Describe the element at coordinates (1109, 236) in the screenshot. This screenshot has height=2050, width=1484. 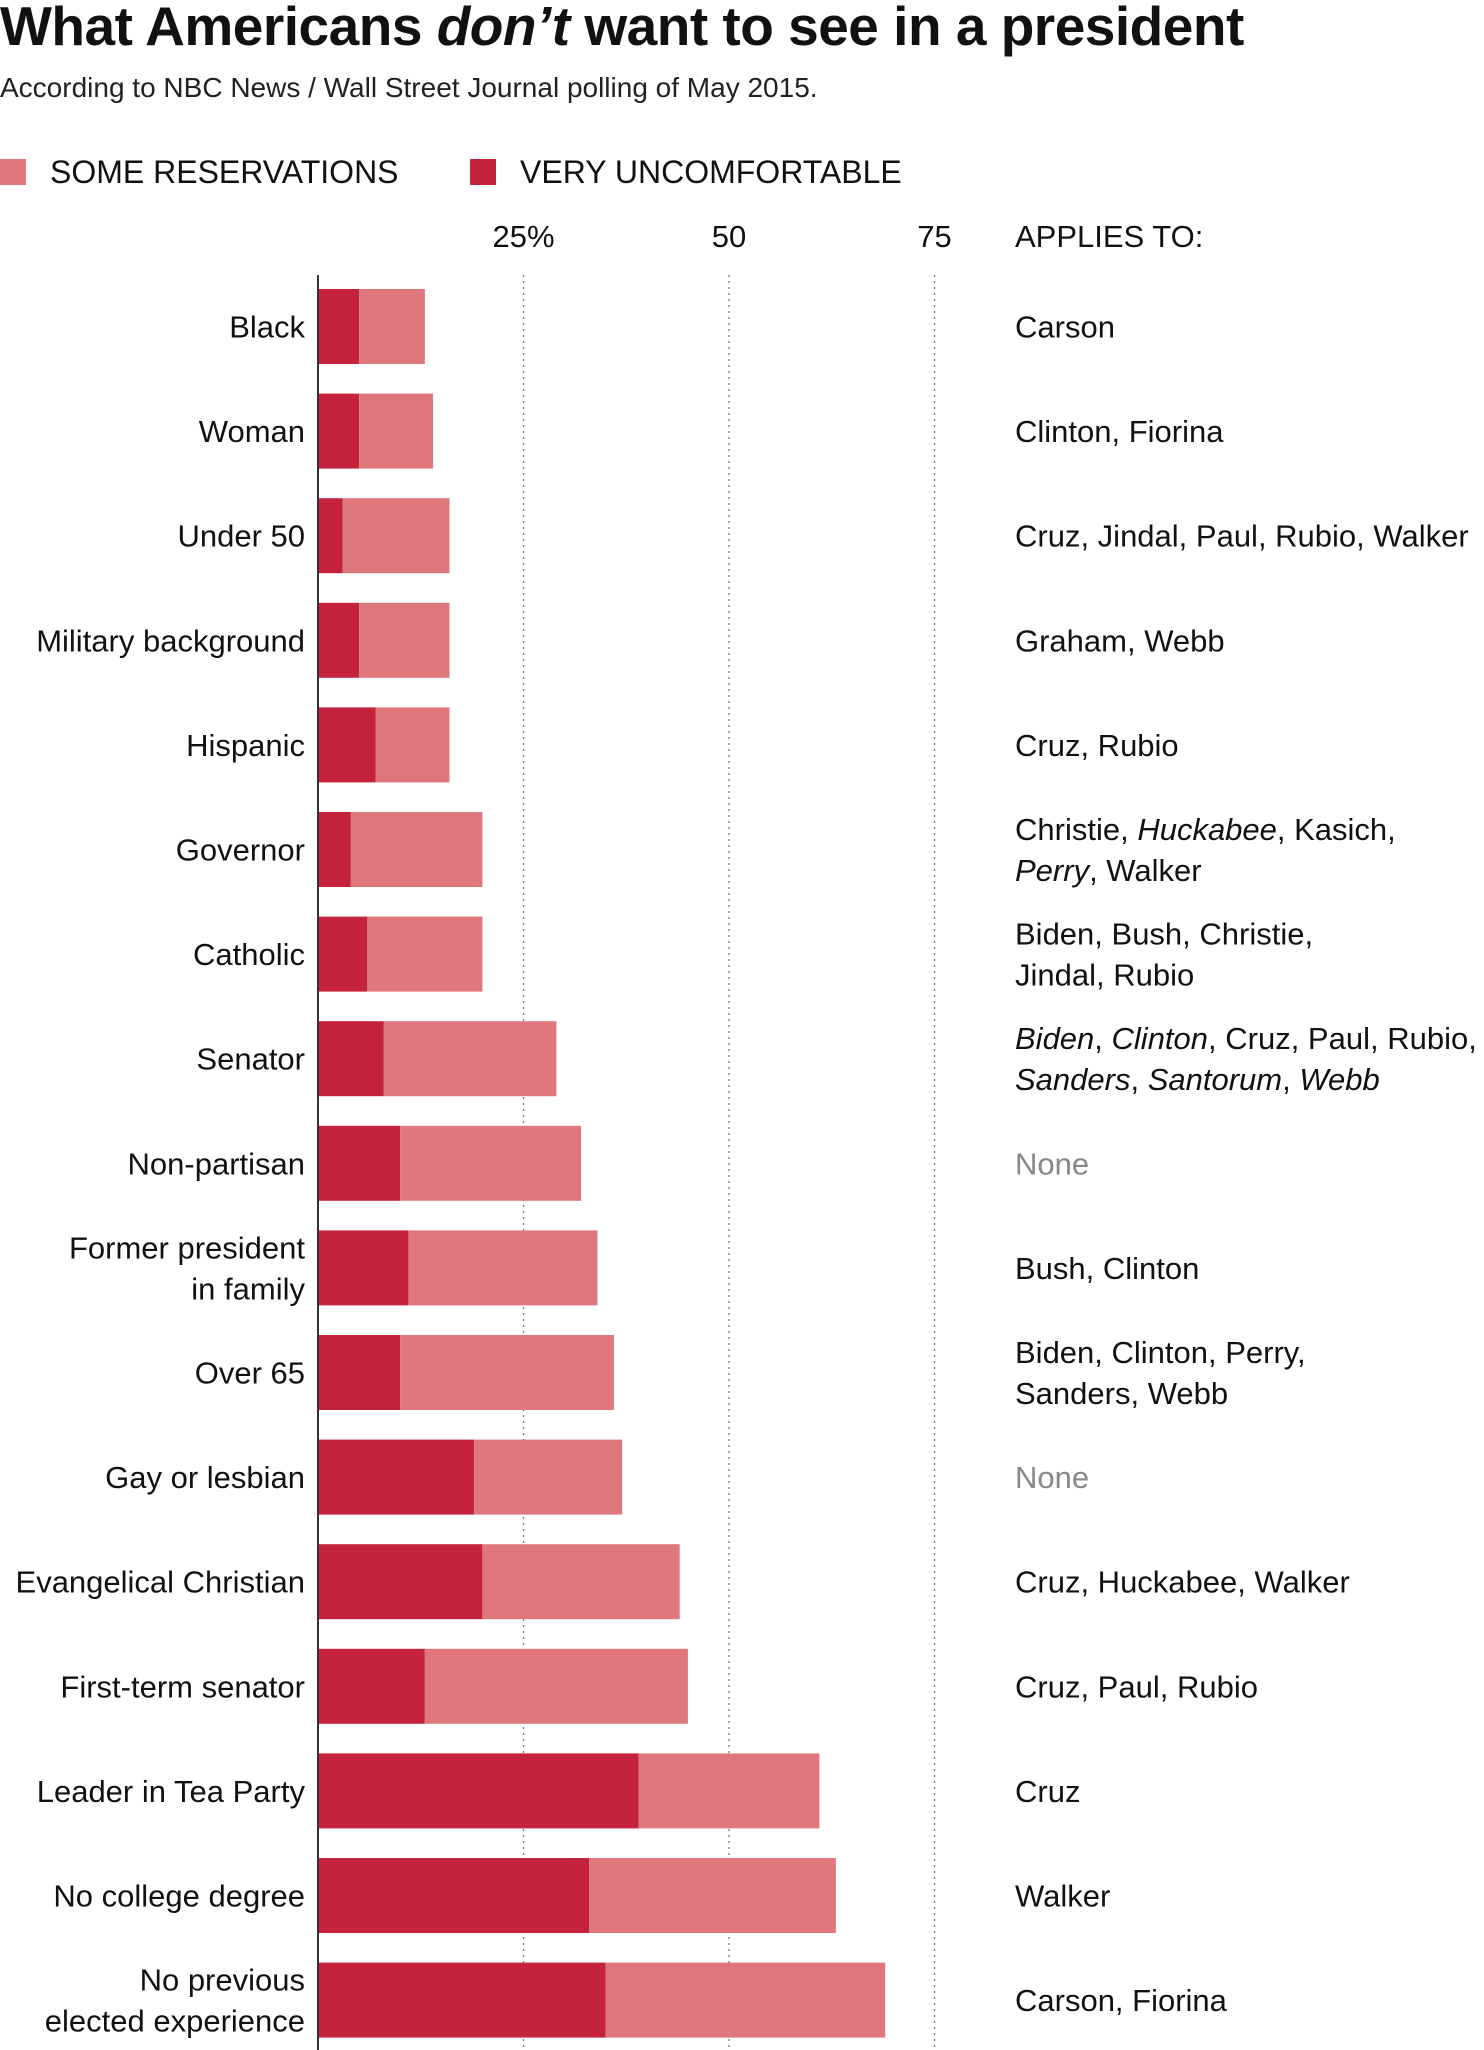
I see `applies-to-header: APPLIES TO:` at that location.